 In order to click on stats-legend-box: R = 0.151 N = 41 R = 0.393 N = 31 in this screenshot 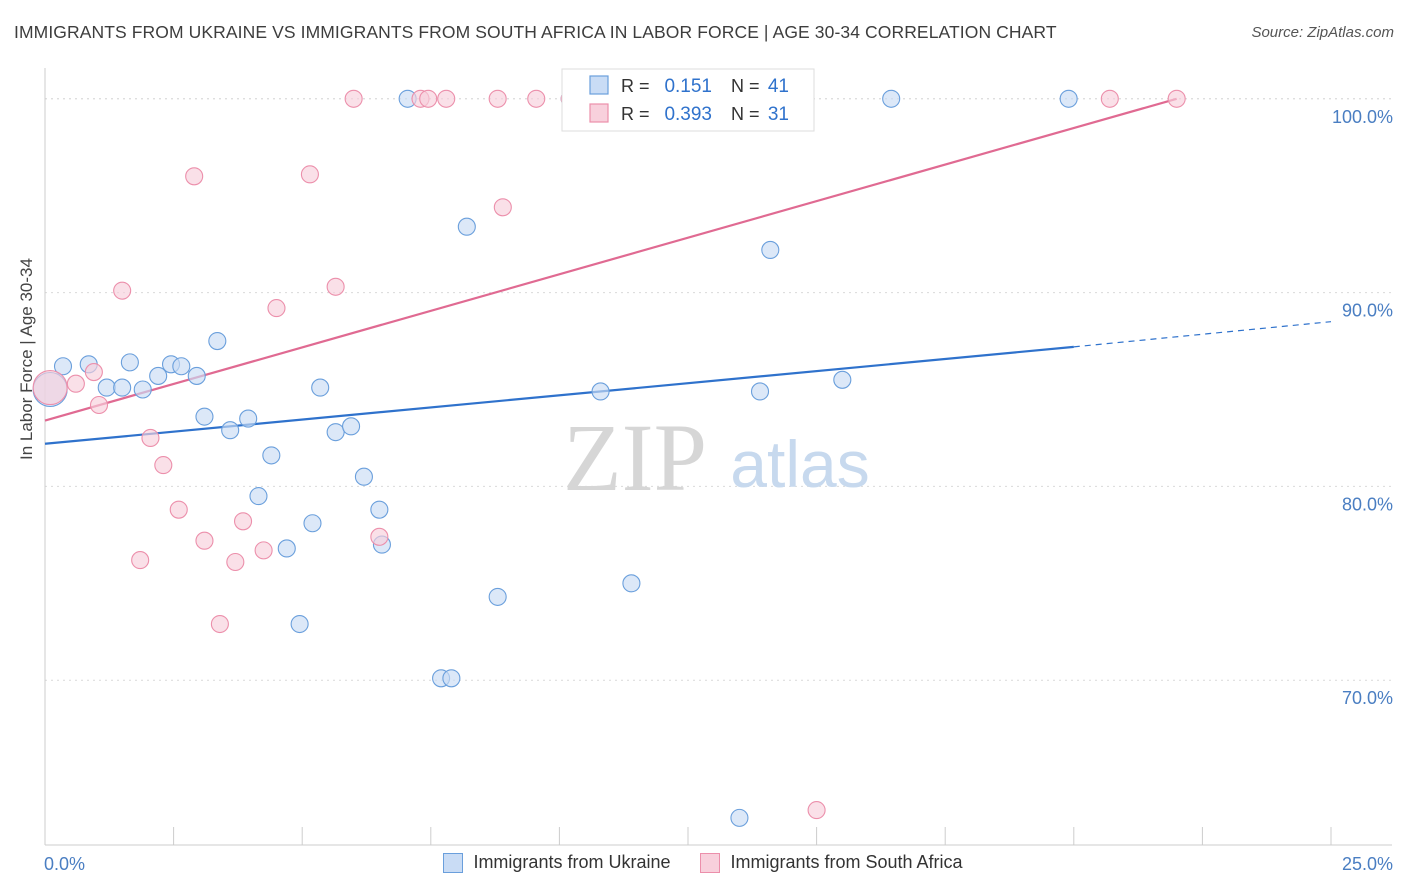, I will do `click(688, 100)`.